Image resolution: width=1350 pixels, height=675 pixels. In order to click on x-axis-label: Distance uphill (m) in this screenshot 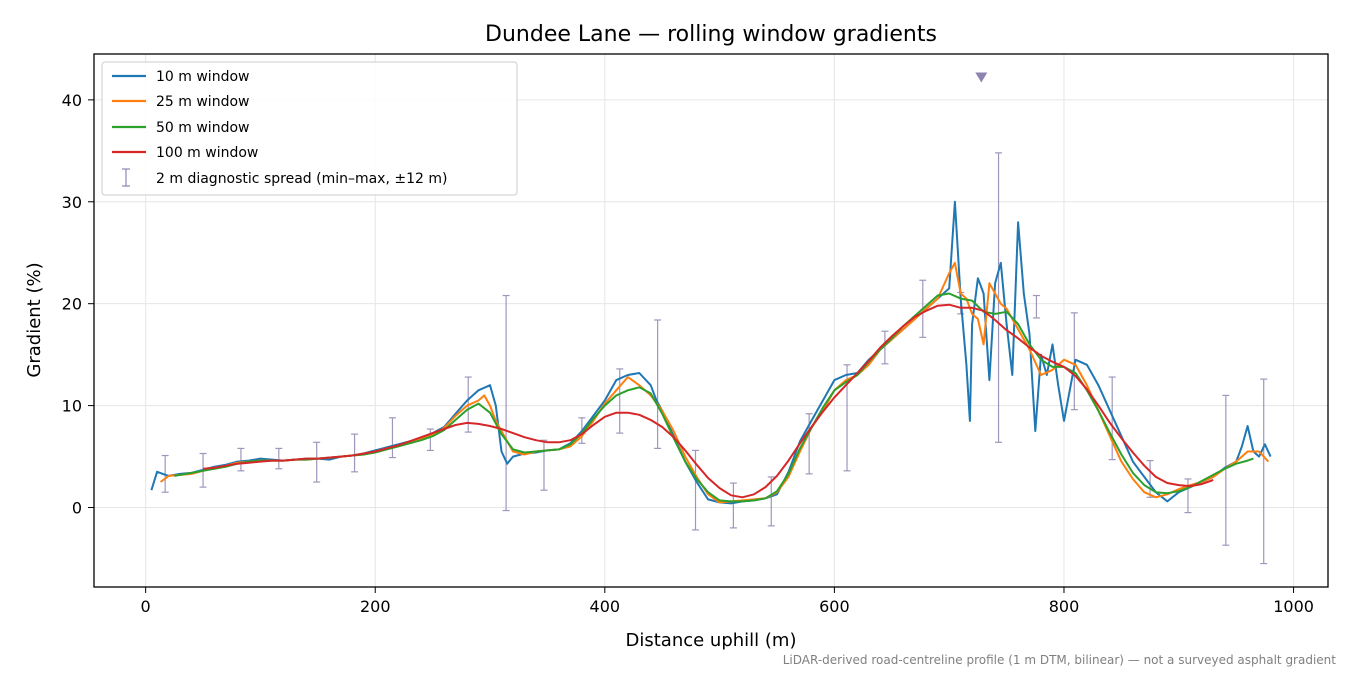, I will do `click(711, 640)`.